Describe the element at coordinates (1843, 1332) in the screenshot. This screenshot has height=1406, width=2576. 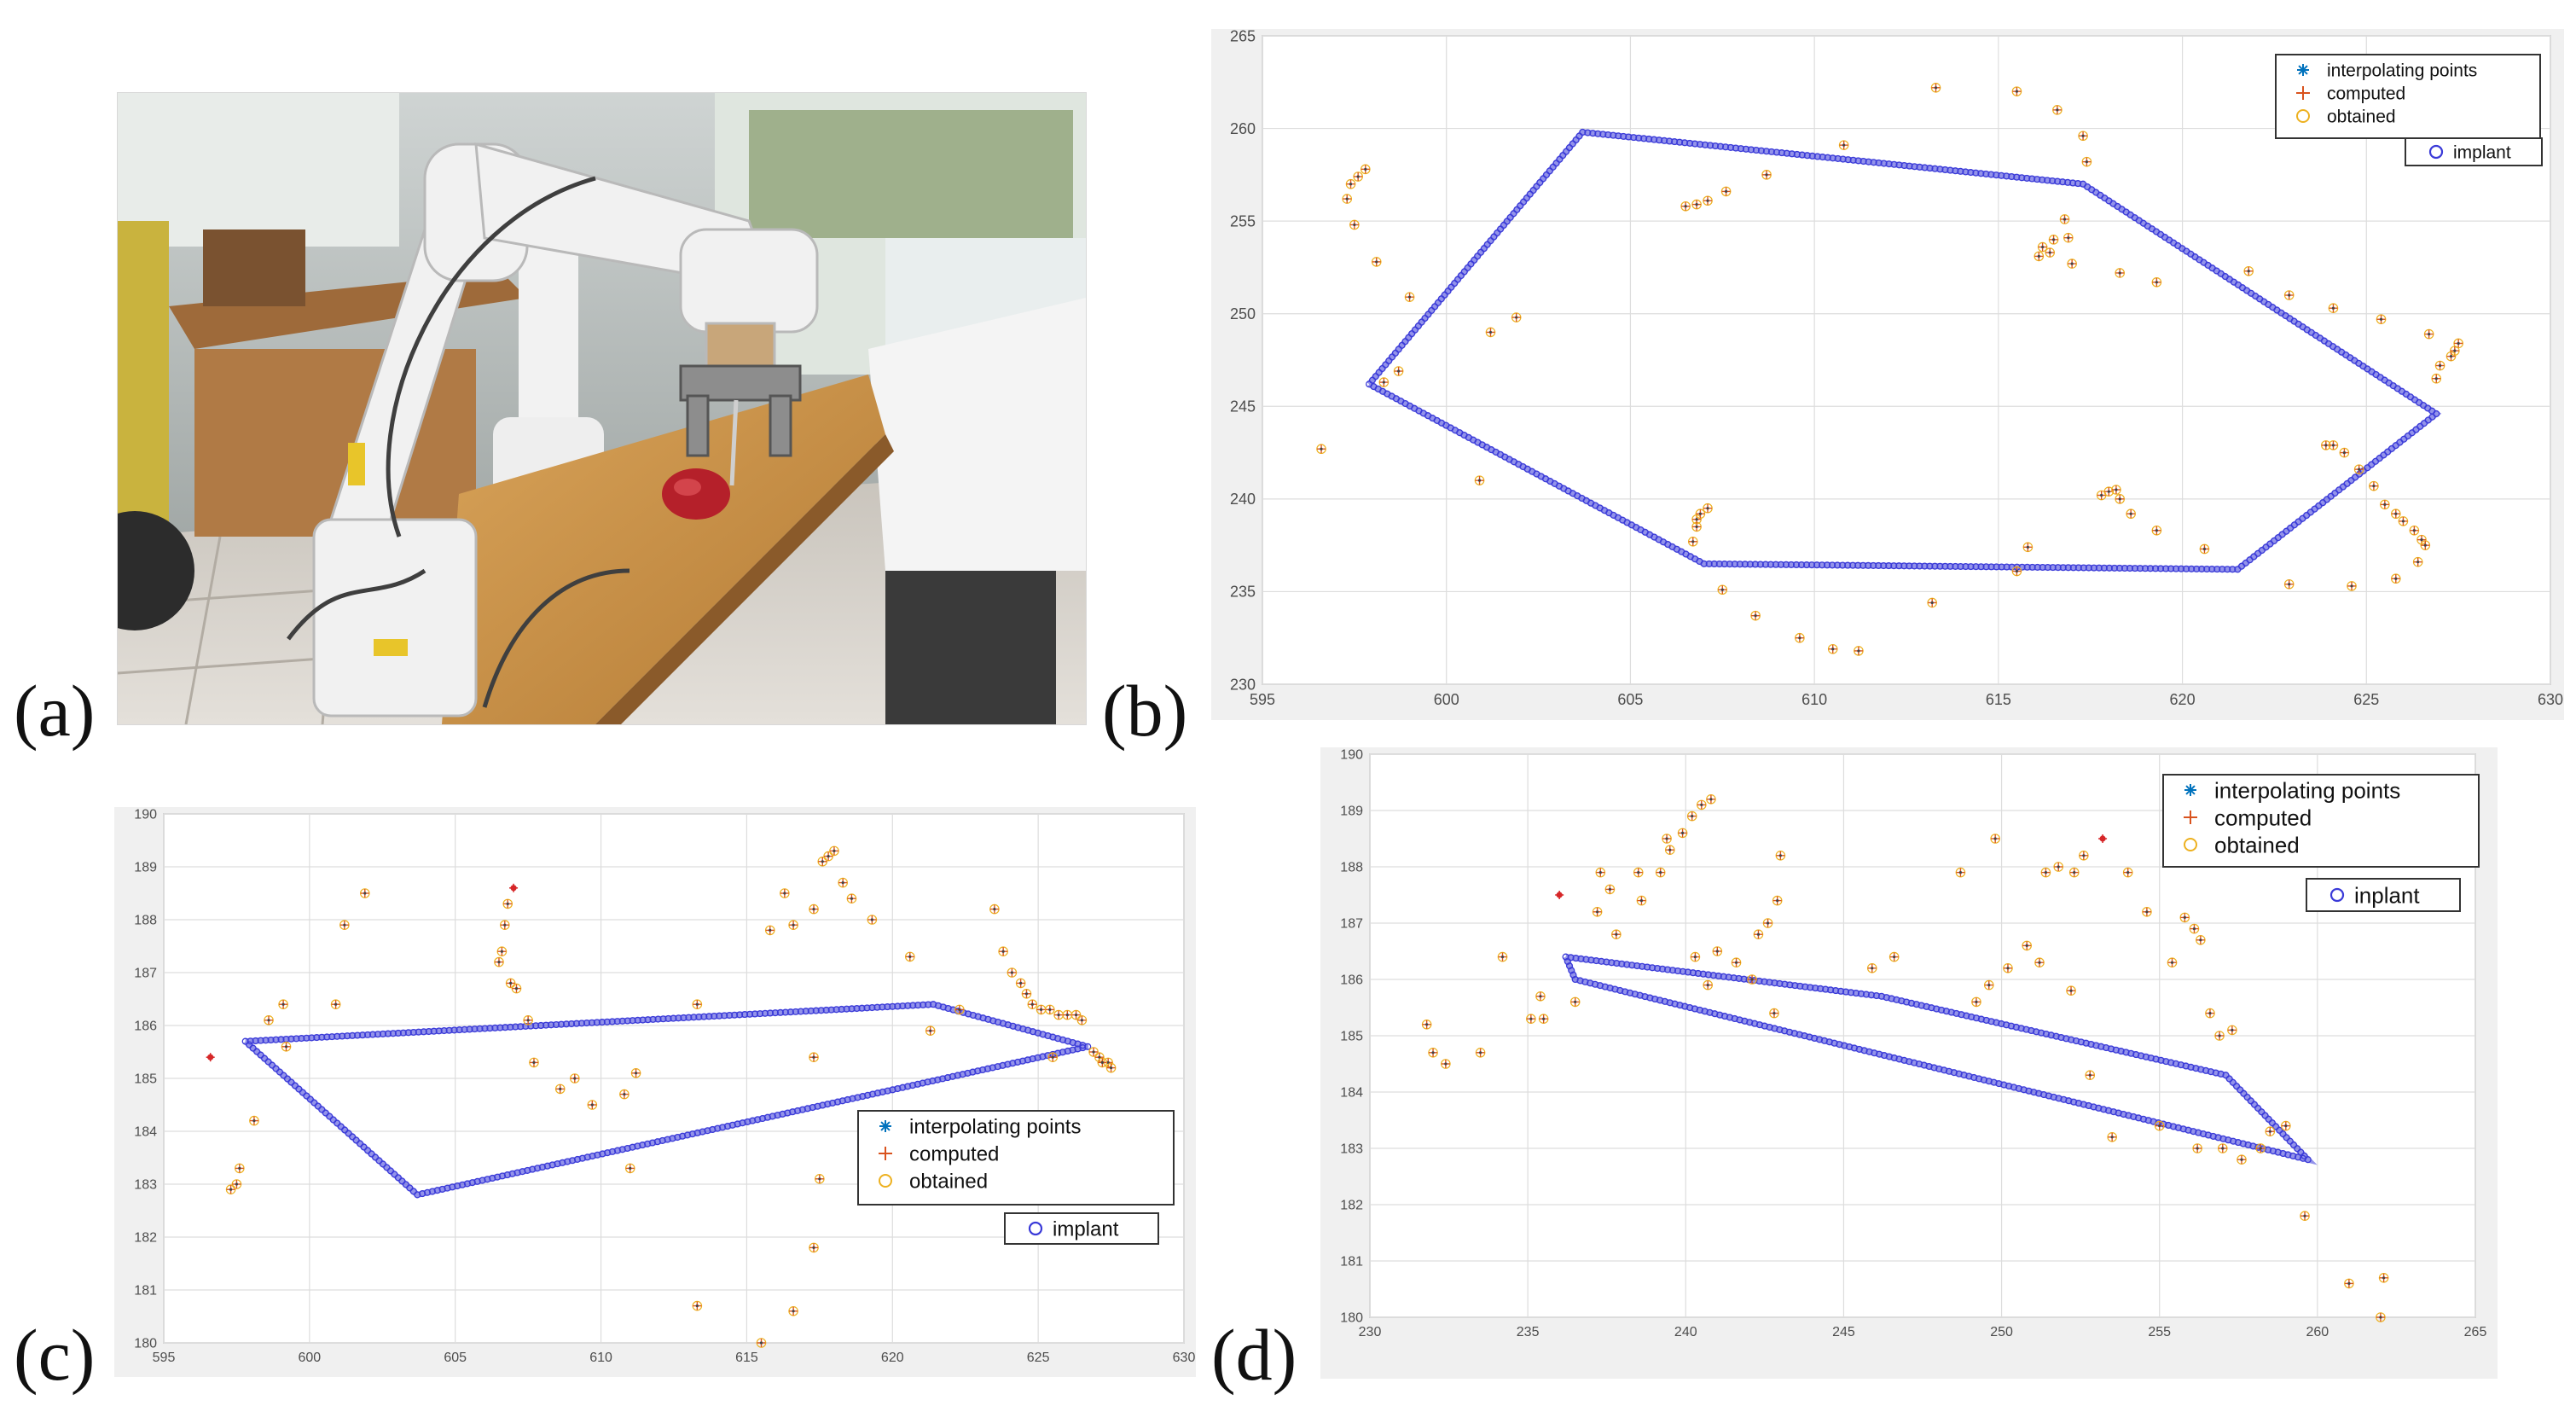
I see `x-tick-label: 245` at that location.